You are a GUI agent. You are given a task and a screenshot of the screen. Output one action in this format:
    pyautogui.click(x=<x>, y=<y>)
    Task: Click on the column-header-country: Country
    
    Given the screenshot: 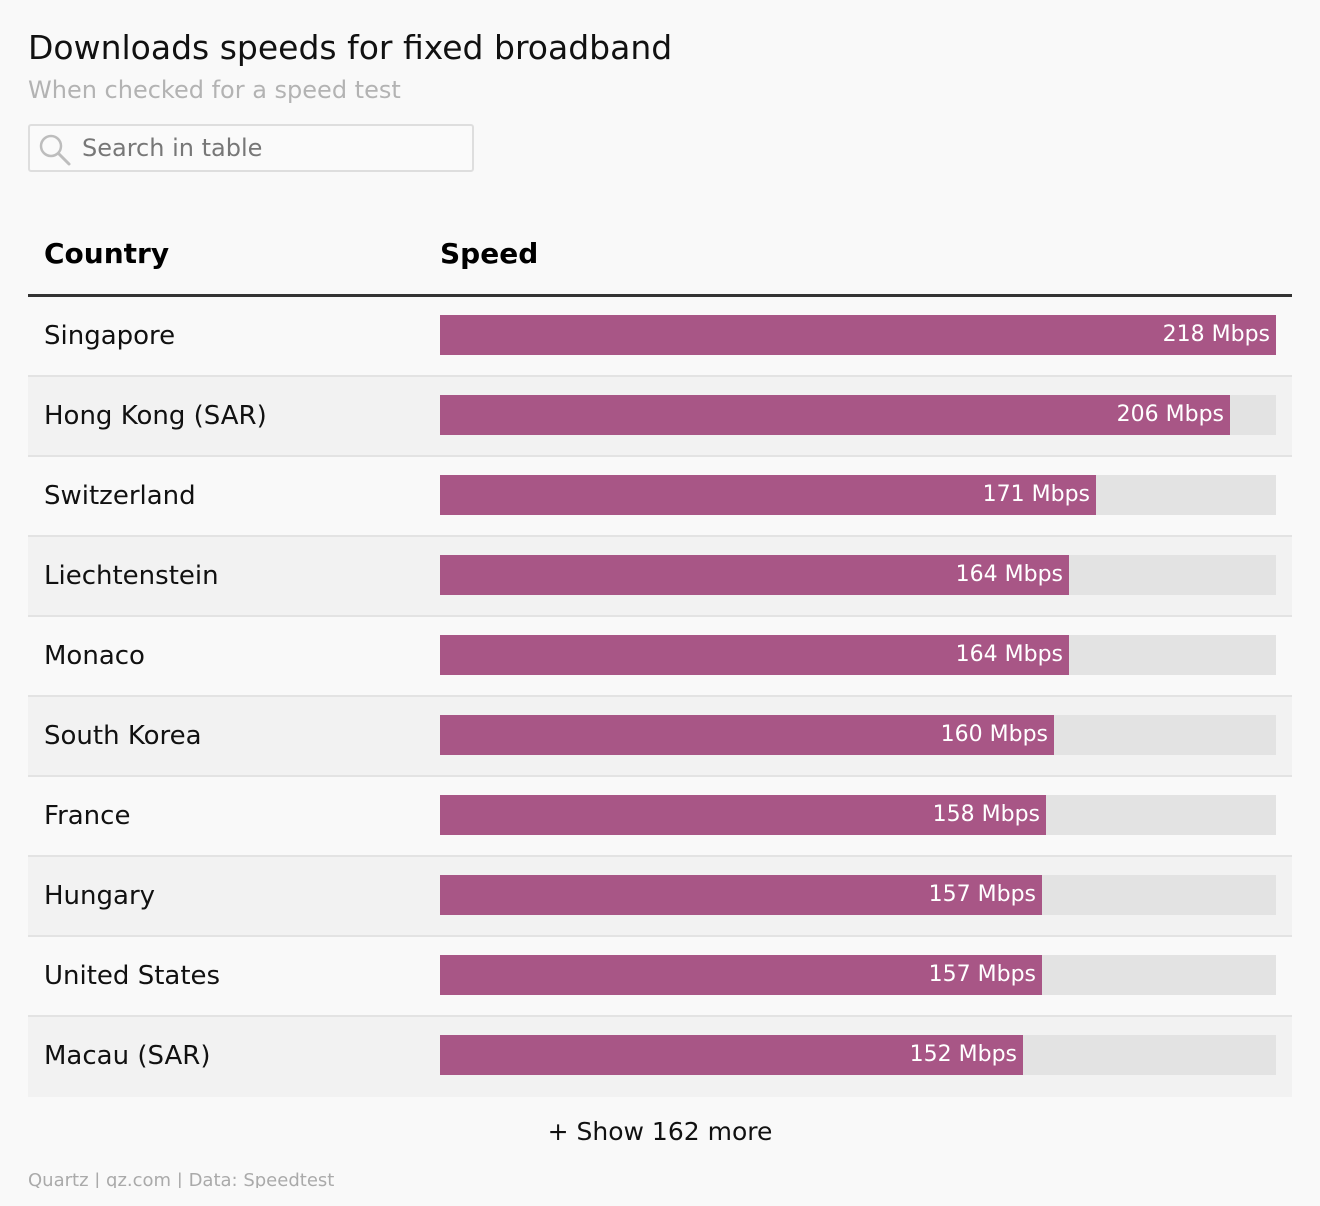 What is the action you would take?
    pyautogui.click(x=107, y=253)
    